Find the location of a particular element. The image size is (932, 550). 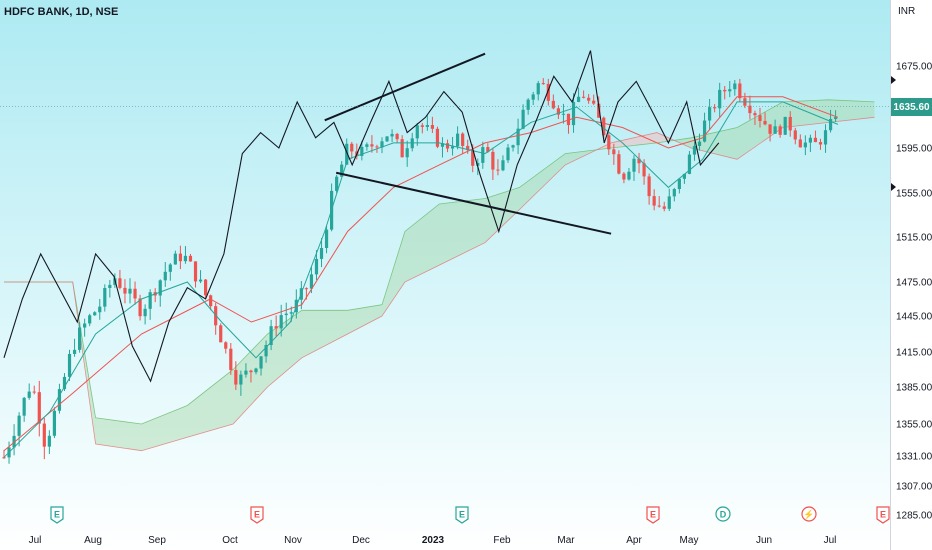

triangle-lower-line is located at coordinates (473, 203).